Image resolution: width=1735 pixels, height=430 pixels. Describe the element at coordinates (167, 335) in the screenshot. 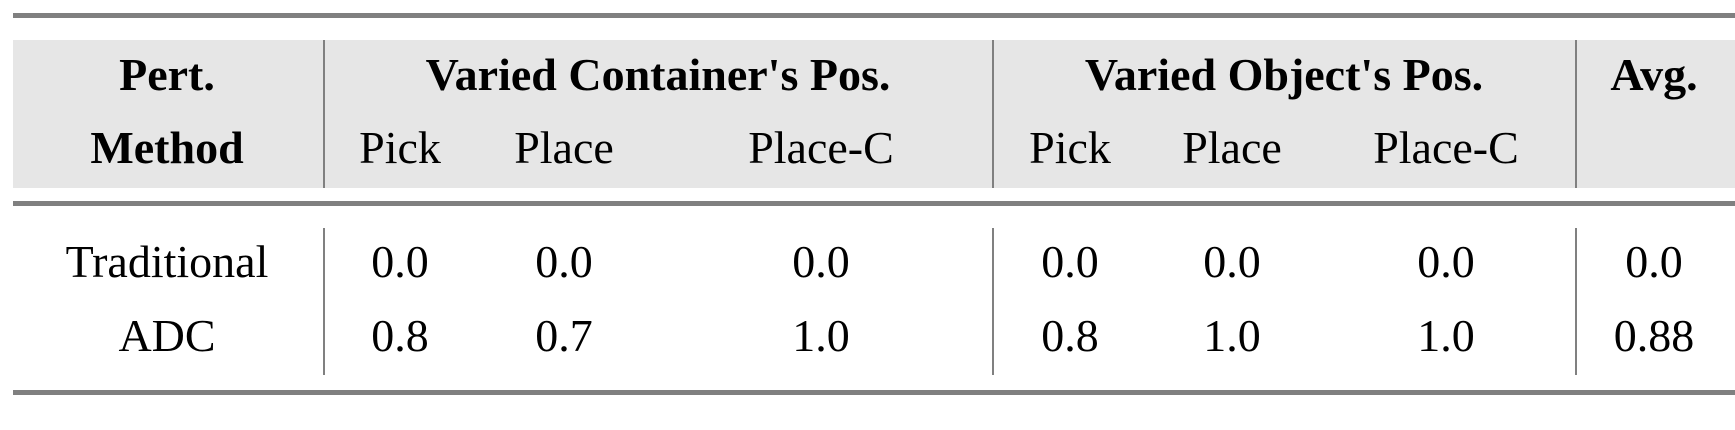

I see `row-method: ADC` at that location.